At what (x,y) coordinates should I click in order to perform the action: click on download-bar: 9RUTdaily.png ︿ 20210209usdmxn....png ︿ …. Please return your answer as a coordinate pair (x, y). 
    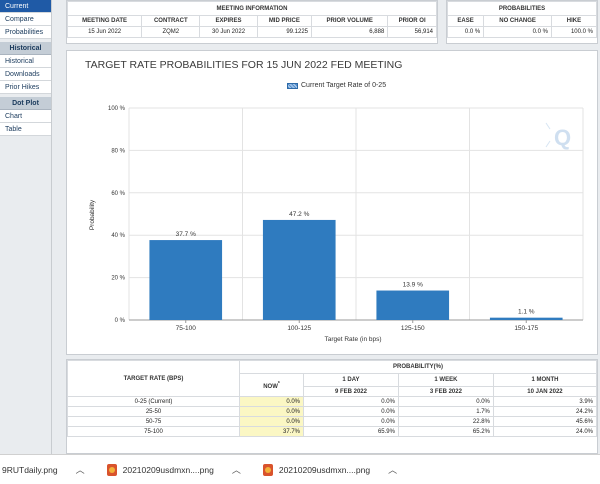
    Looking at the image, I should click on (300, 469).